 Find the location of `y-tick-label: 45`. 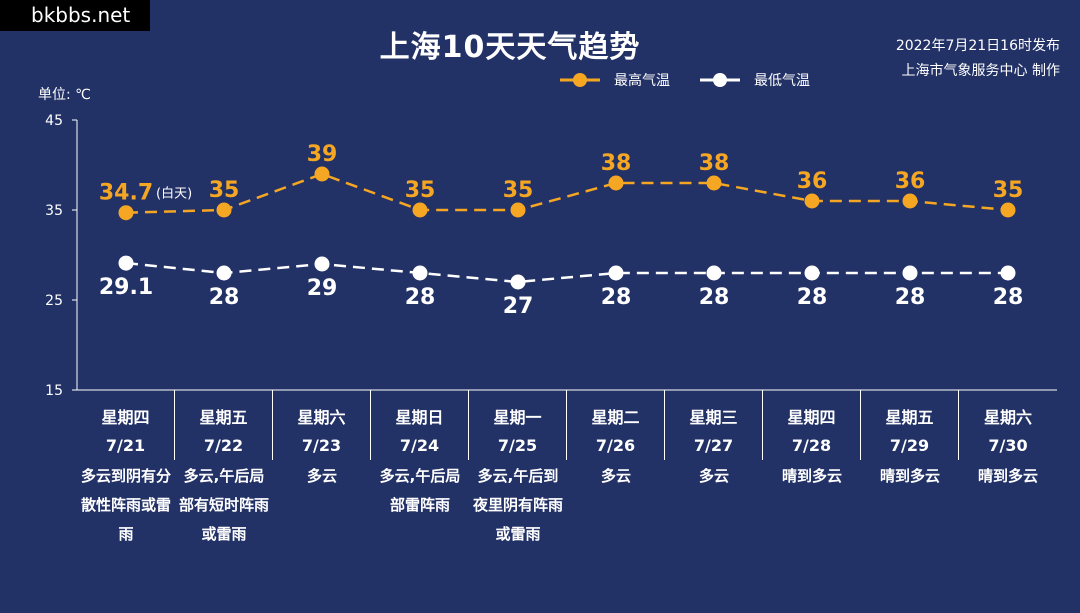

y-tick-label: 45 is located at coordinates (54, 121).